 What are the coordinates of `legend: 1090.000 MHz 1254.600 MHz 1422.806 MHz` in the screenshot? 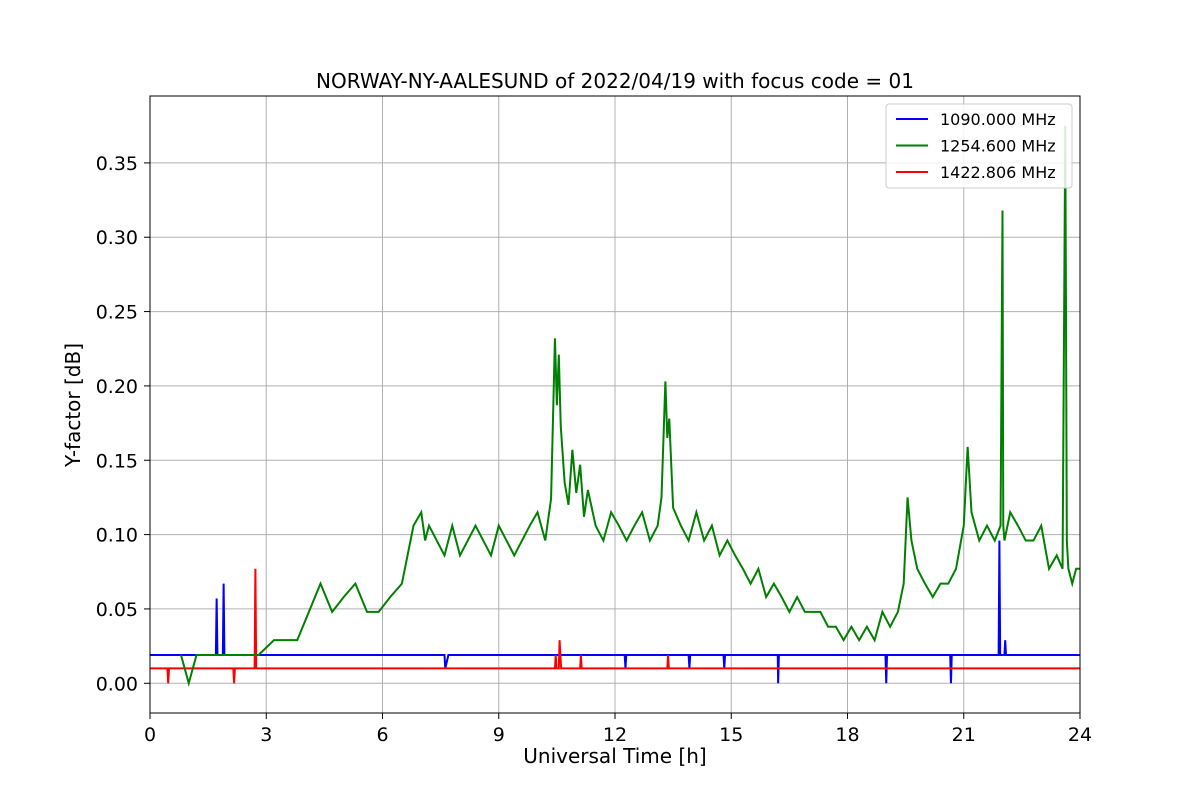 It's located at (979, 146).